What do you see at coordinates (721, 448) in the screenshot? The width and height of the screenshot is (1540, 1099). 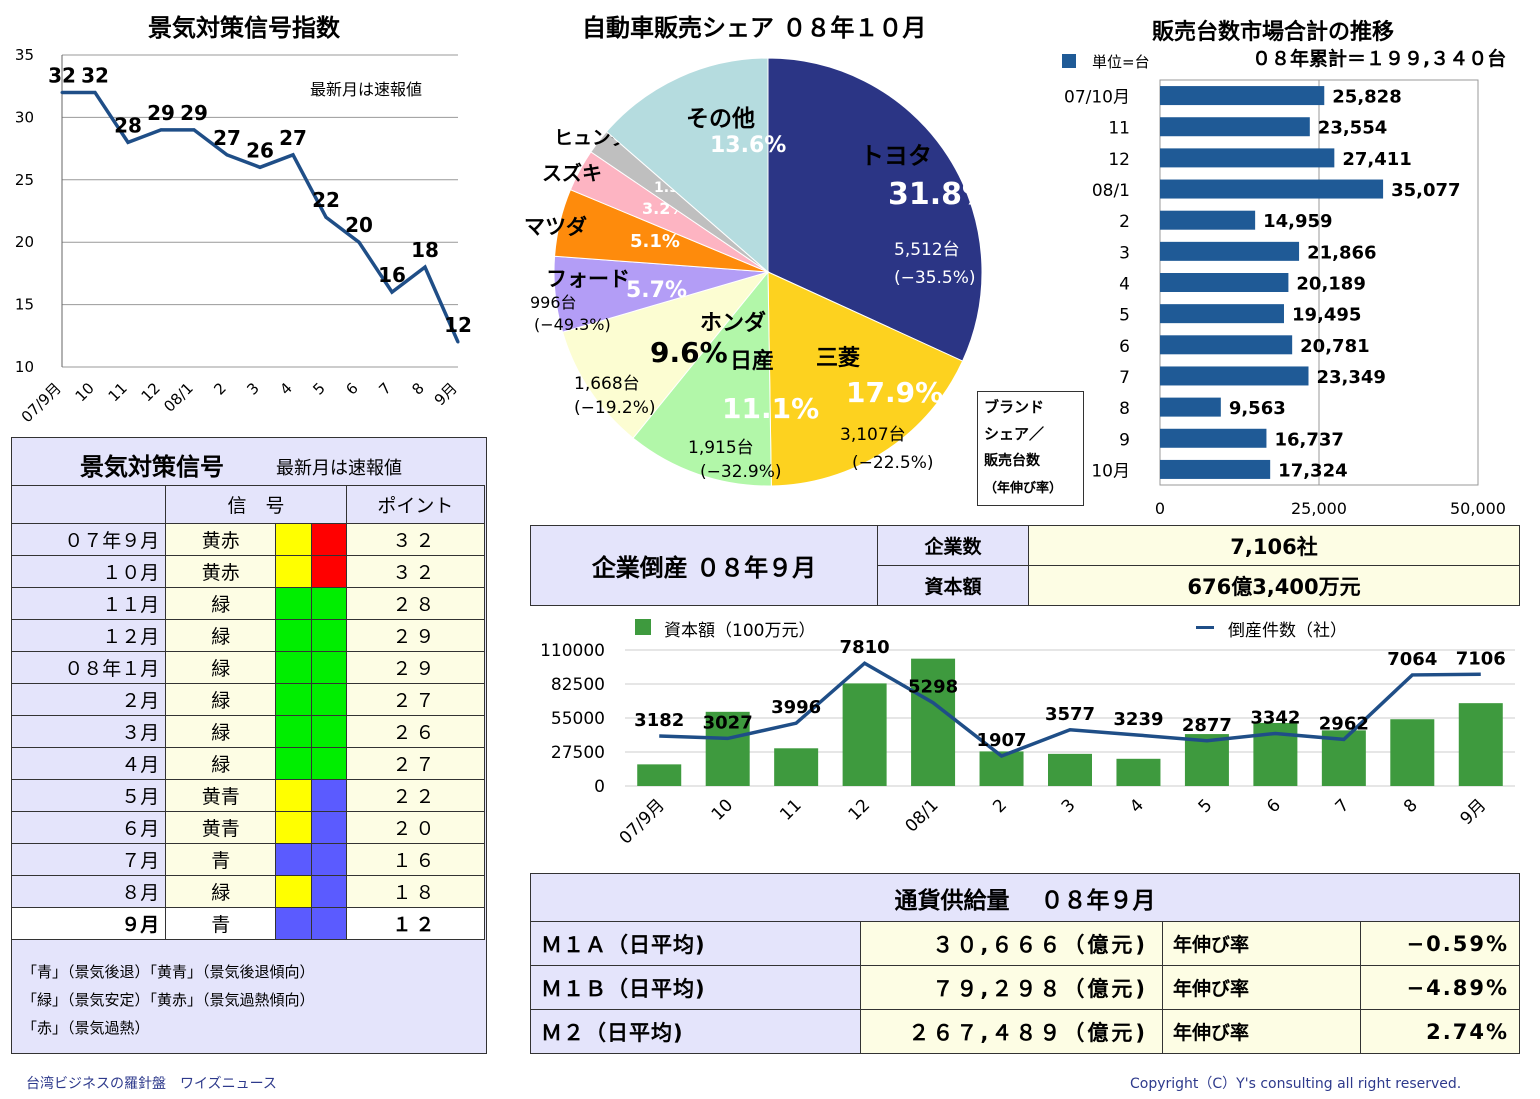 I see `slice-units-label: 1,915台` at bounding box center [721, 448].